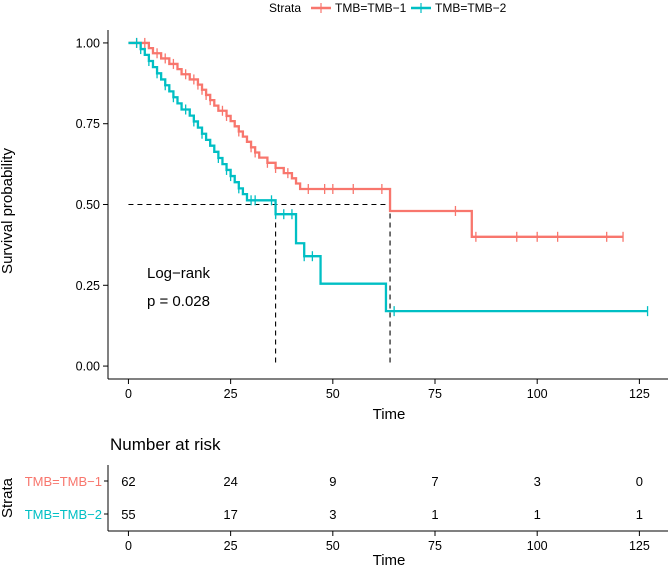 Image resolution: width=669 pixels, height=569 pixels. Describe the element at coordinates (333, 394) in the screenshot. I see `x-tick-label: 50` at that location.